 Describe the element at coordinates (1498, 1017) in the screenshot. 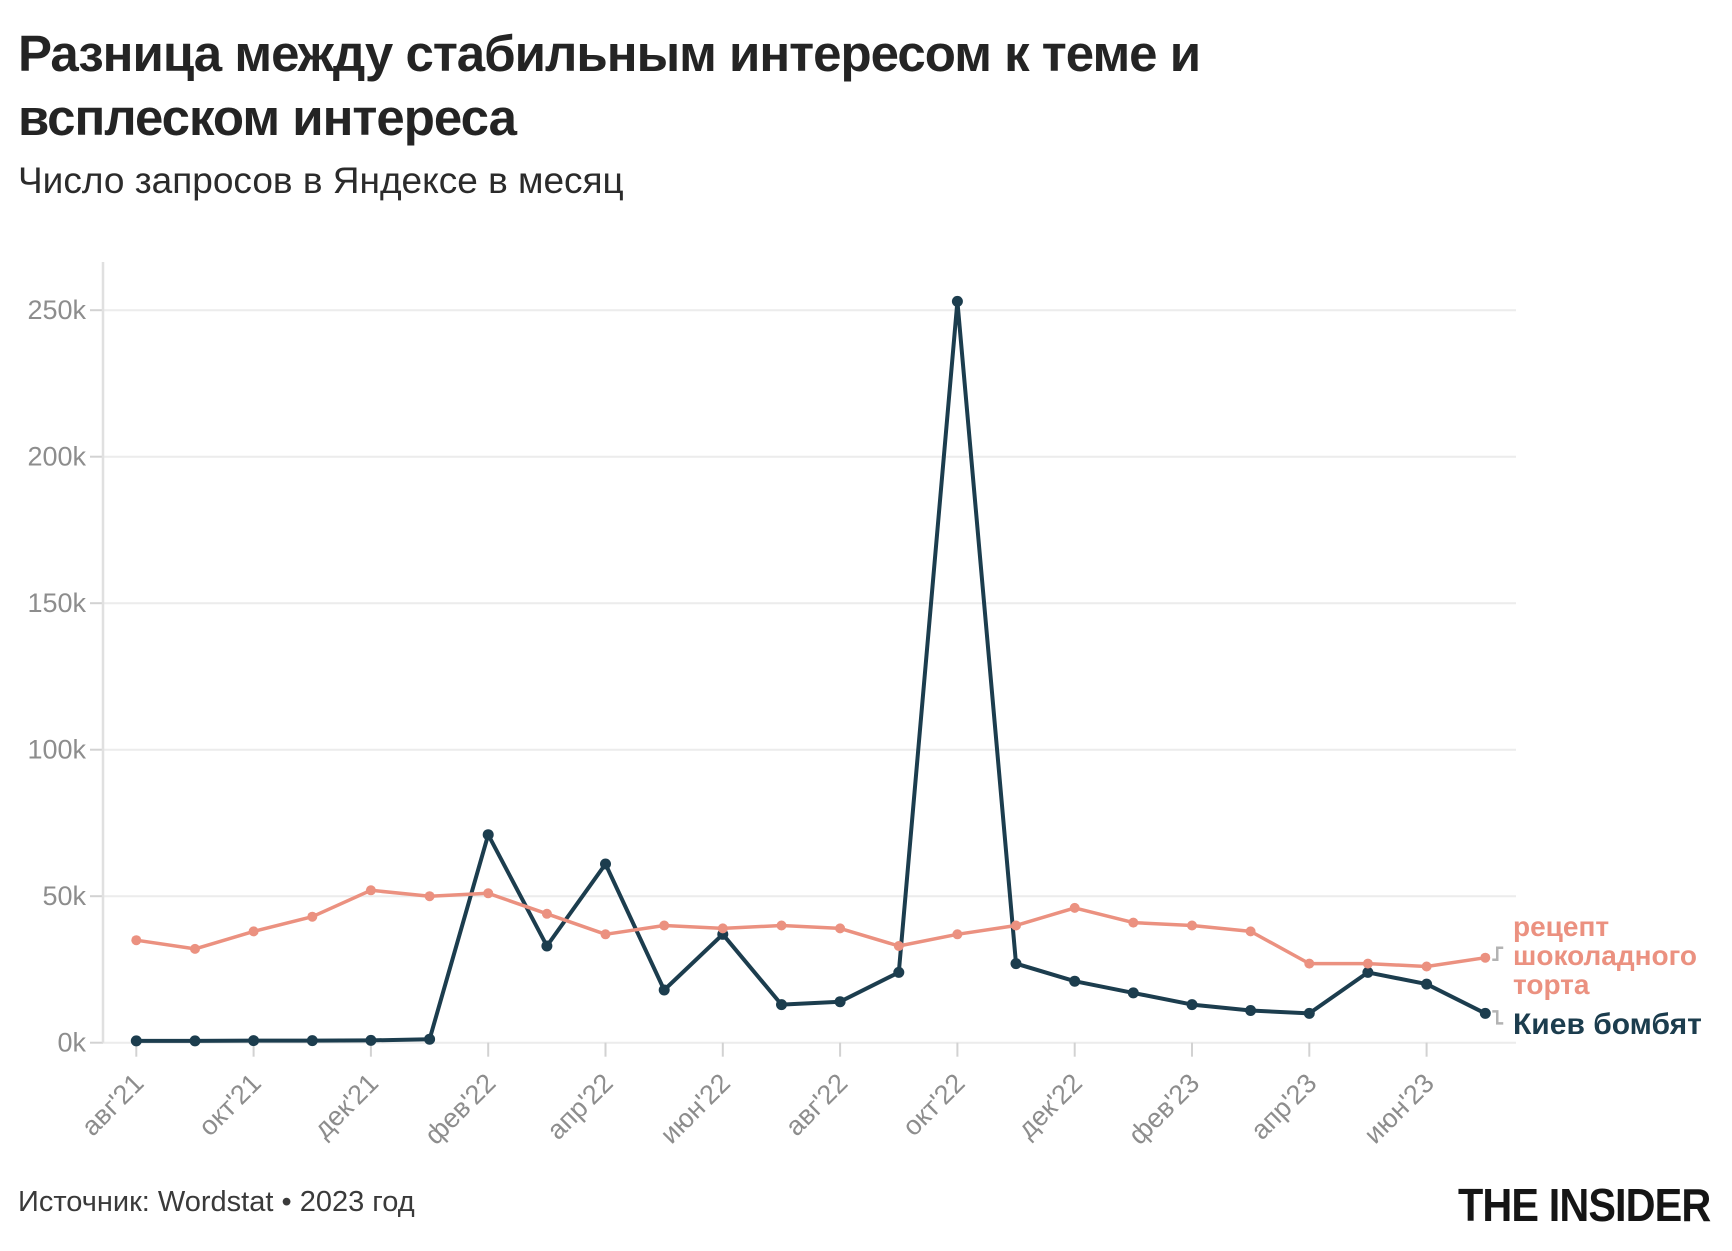

I see `label-connector-kyiv` at that location.